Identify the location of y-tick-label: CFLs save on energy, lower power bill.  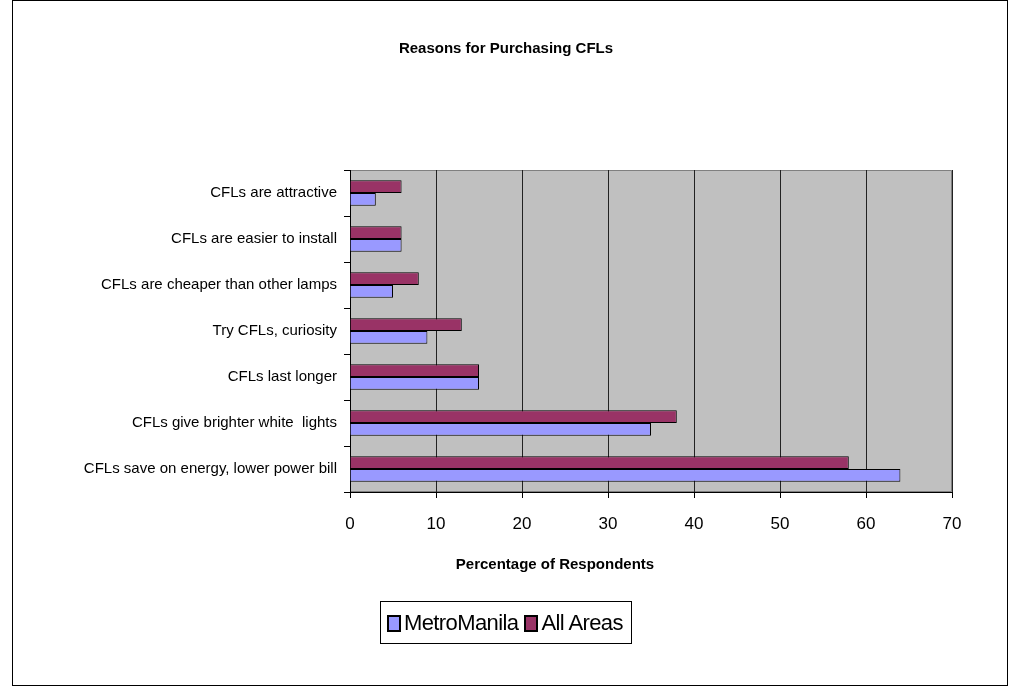
(210, 468).